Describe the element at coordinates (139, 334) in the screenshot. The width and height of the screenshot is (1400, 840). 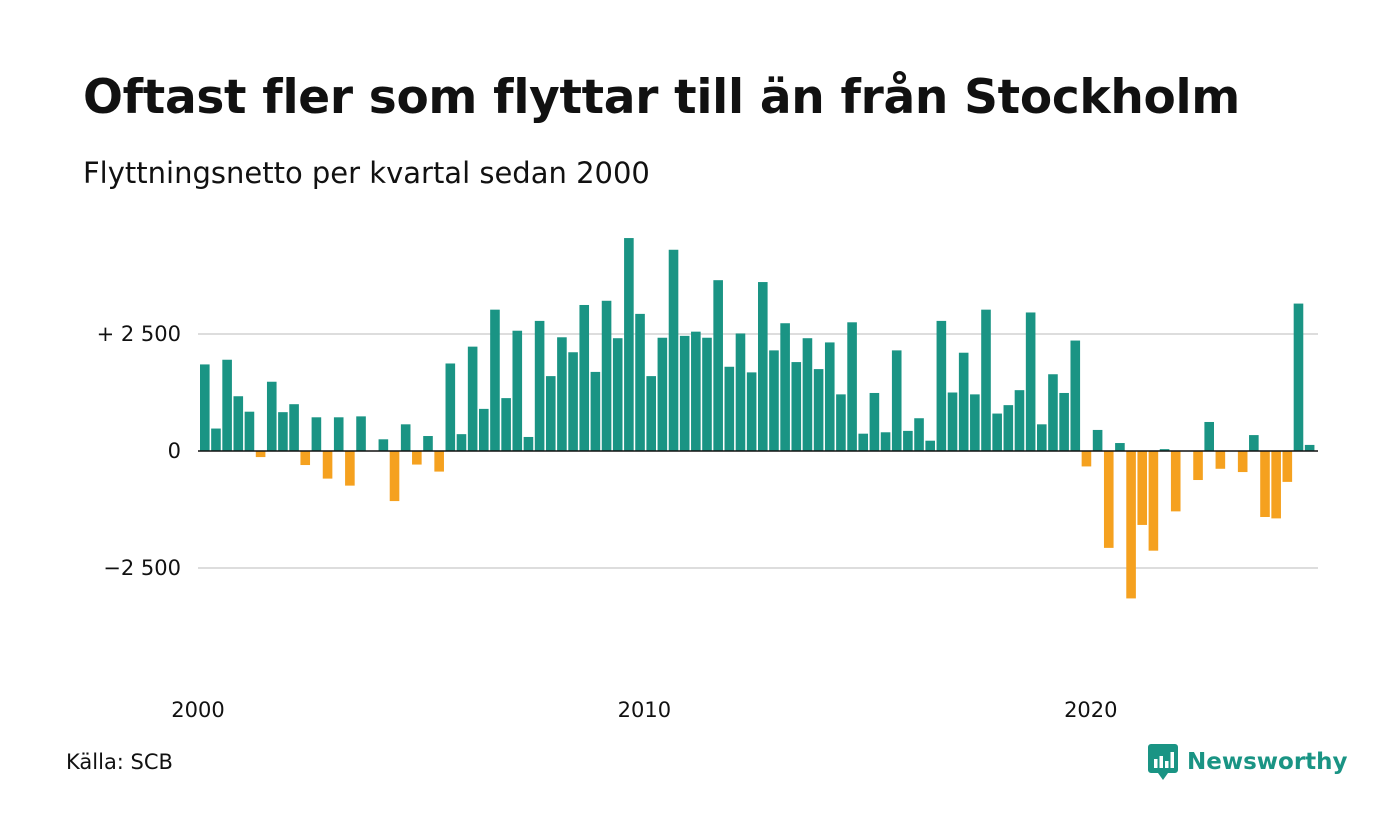
I see `y-tick-label: + 2 500` at that location.